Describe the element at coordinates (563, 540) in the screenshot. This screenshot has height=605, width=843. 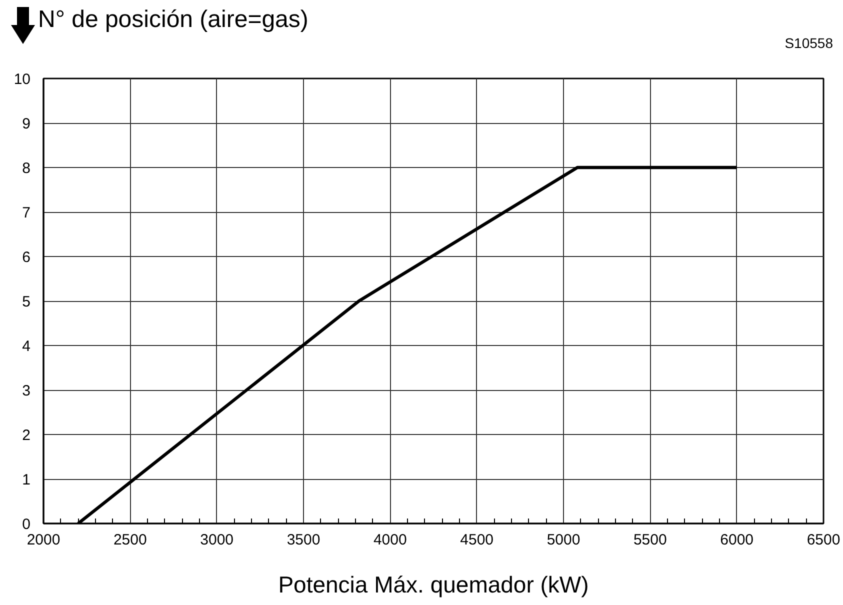
I see `x-tick-label: 5000` at that location.